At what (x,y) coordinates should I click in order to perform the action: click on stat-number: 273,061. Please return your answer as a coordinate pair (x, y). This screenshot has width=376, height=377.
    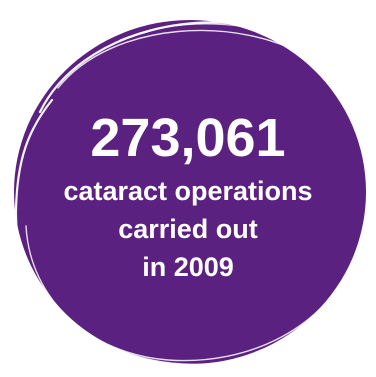
    Looking at the image, I should click on (188, 138).